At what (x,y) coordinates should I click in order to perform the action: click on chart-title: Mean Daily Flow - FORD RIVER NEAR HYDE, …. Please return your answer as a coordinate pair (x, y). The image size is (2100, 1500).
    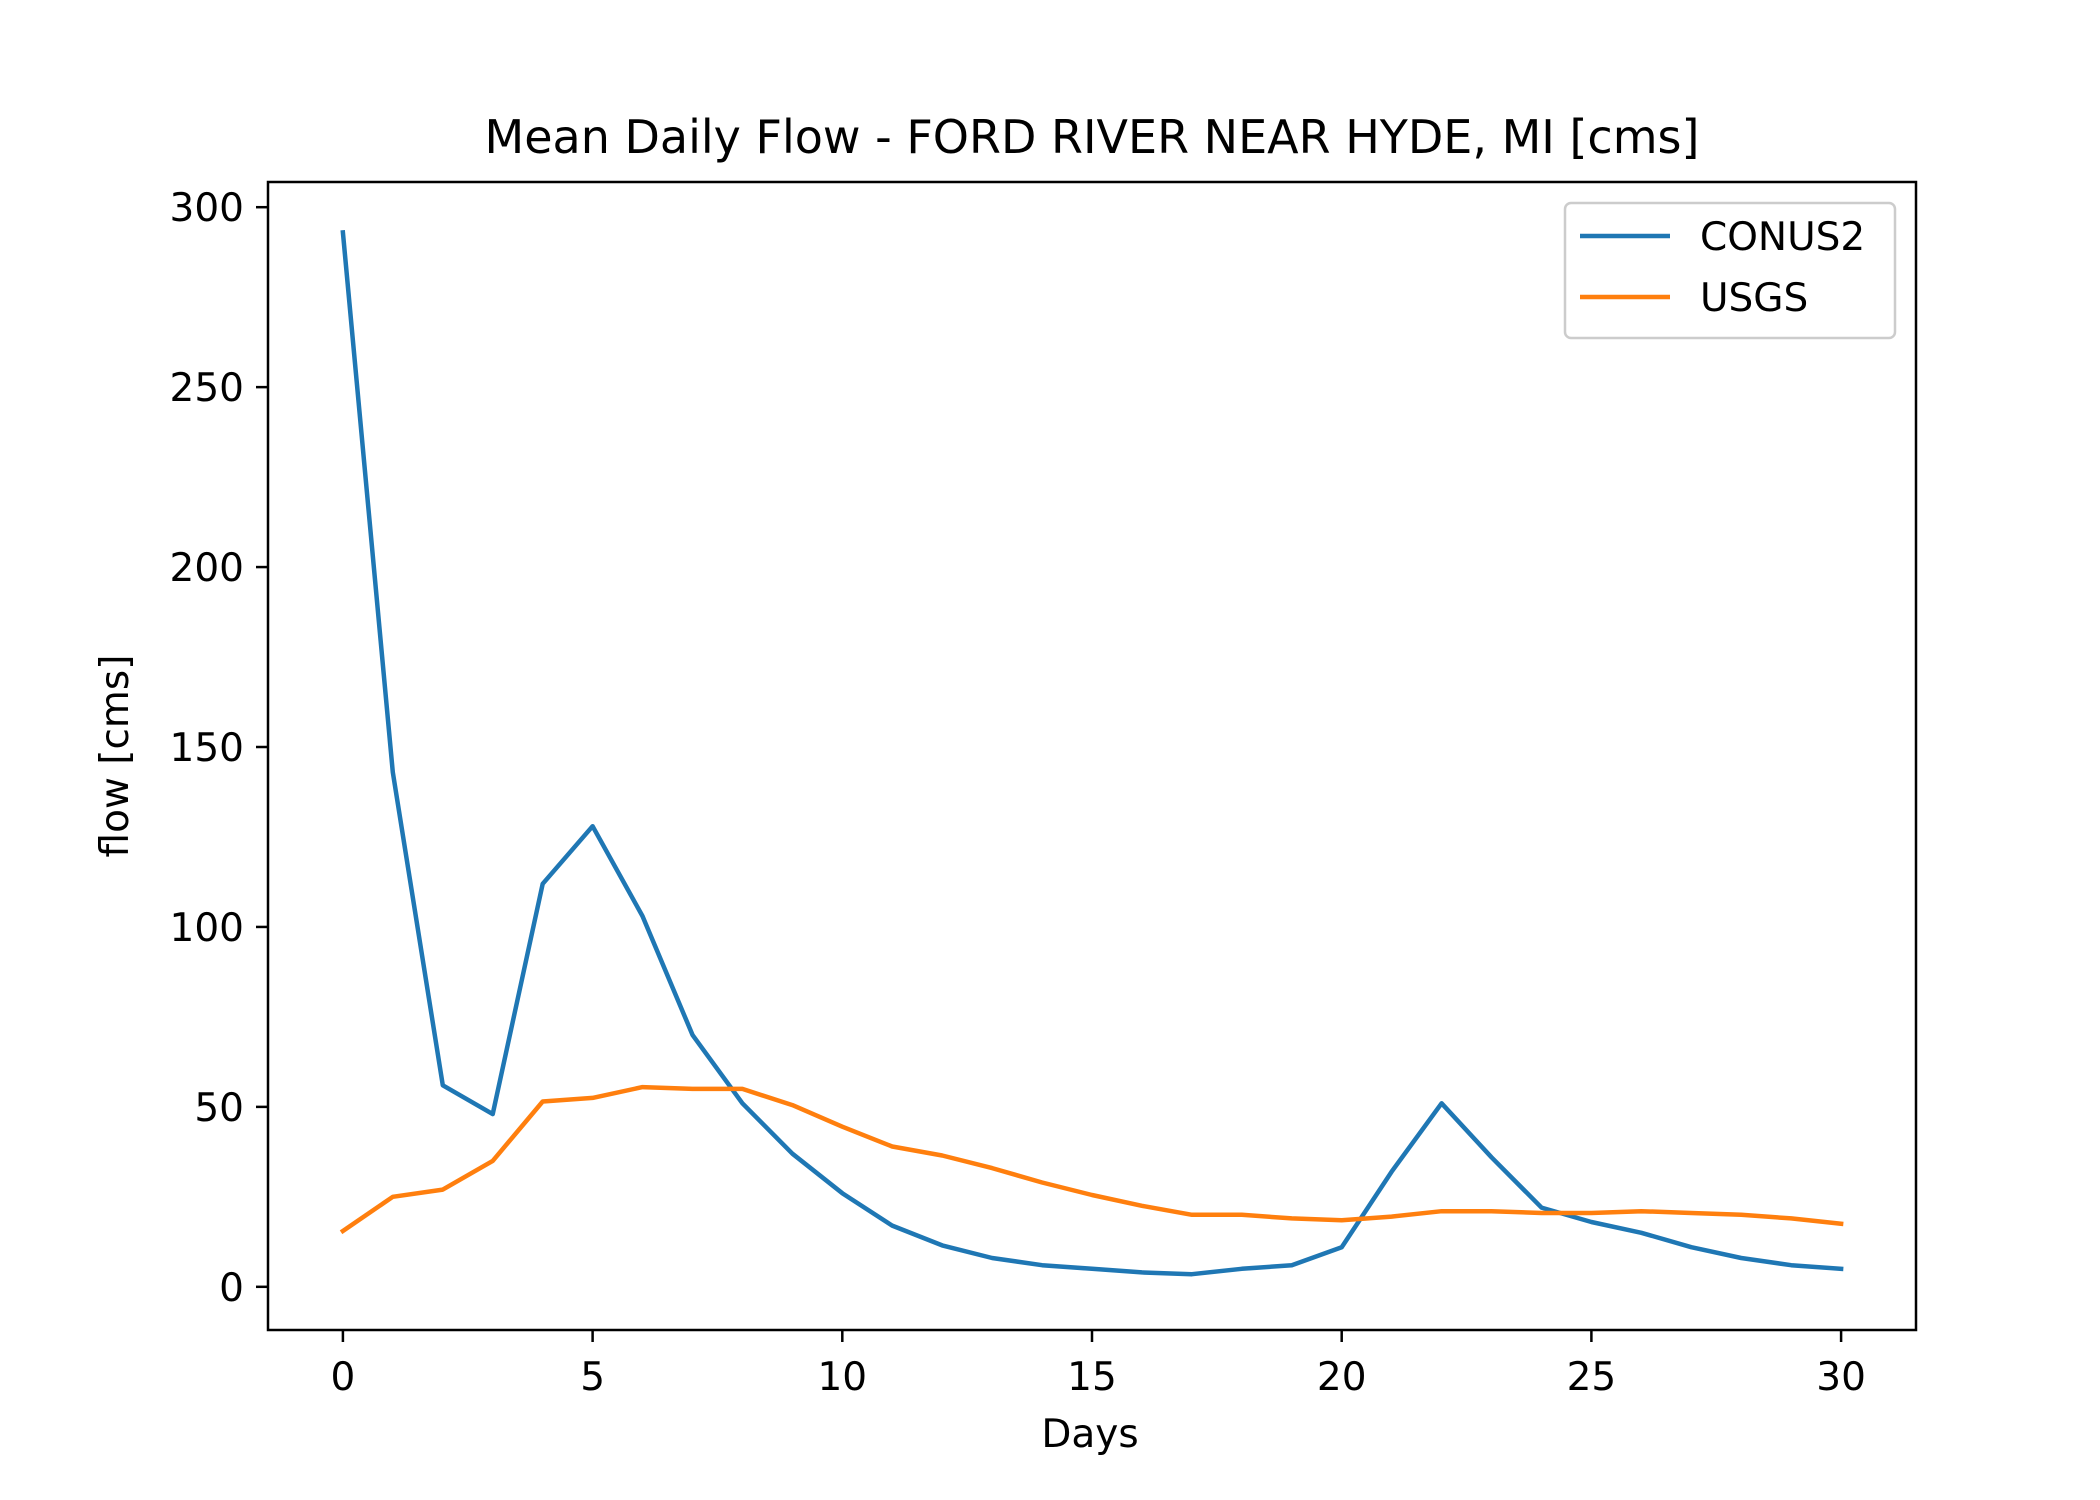
    Looking at the image, I should click on (1092, 137).